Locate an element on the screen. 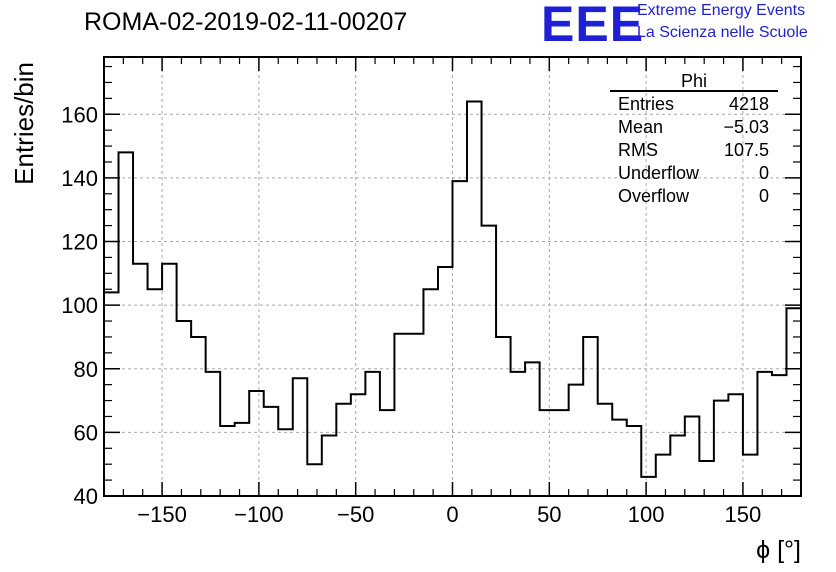 The width and height of the screenshot is (836, 572). x-tick-label: 100 is located at coordinates (646, 514).